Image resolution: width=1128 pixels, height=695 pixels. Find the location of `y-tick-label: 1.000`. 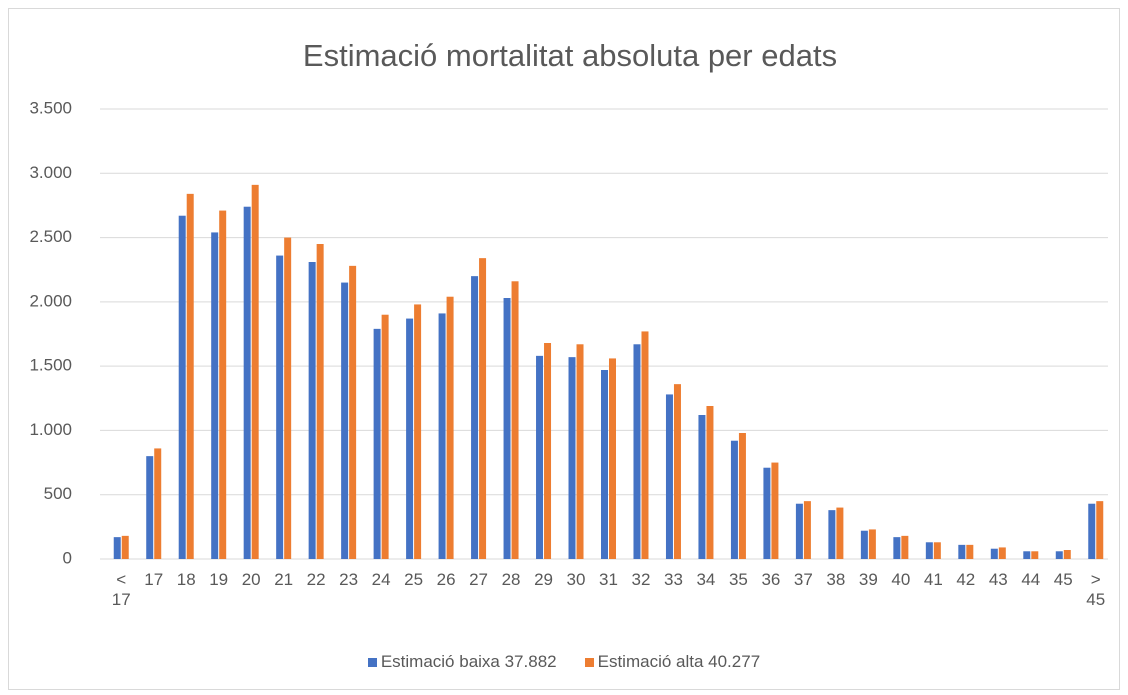

y-tick-label: 1.000 is located at coordinates (50, 429).